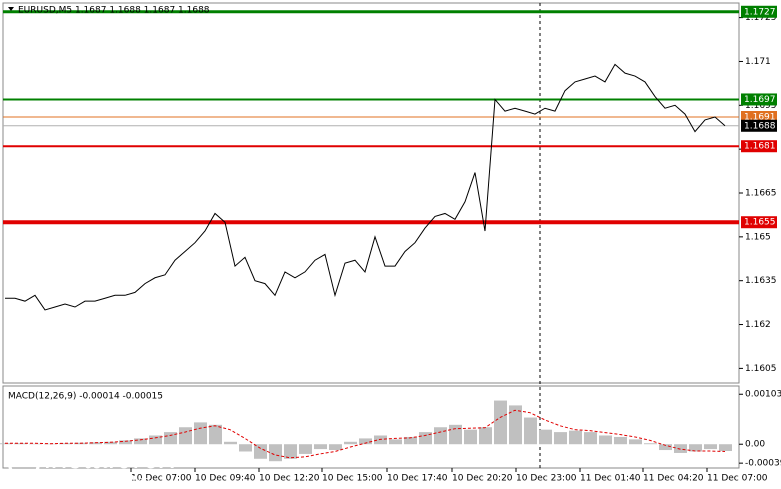 The height and width of the screenshot is (489, 781). Describe the element at coordinates (98, 481) in the screenshot. I see `logo-tagline: Instant Forex Trading` at that location.